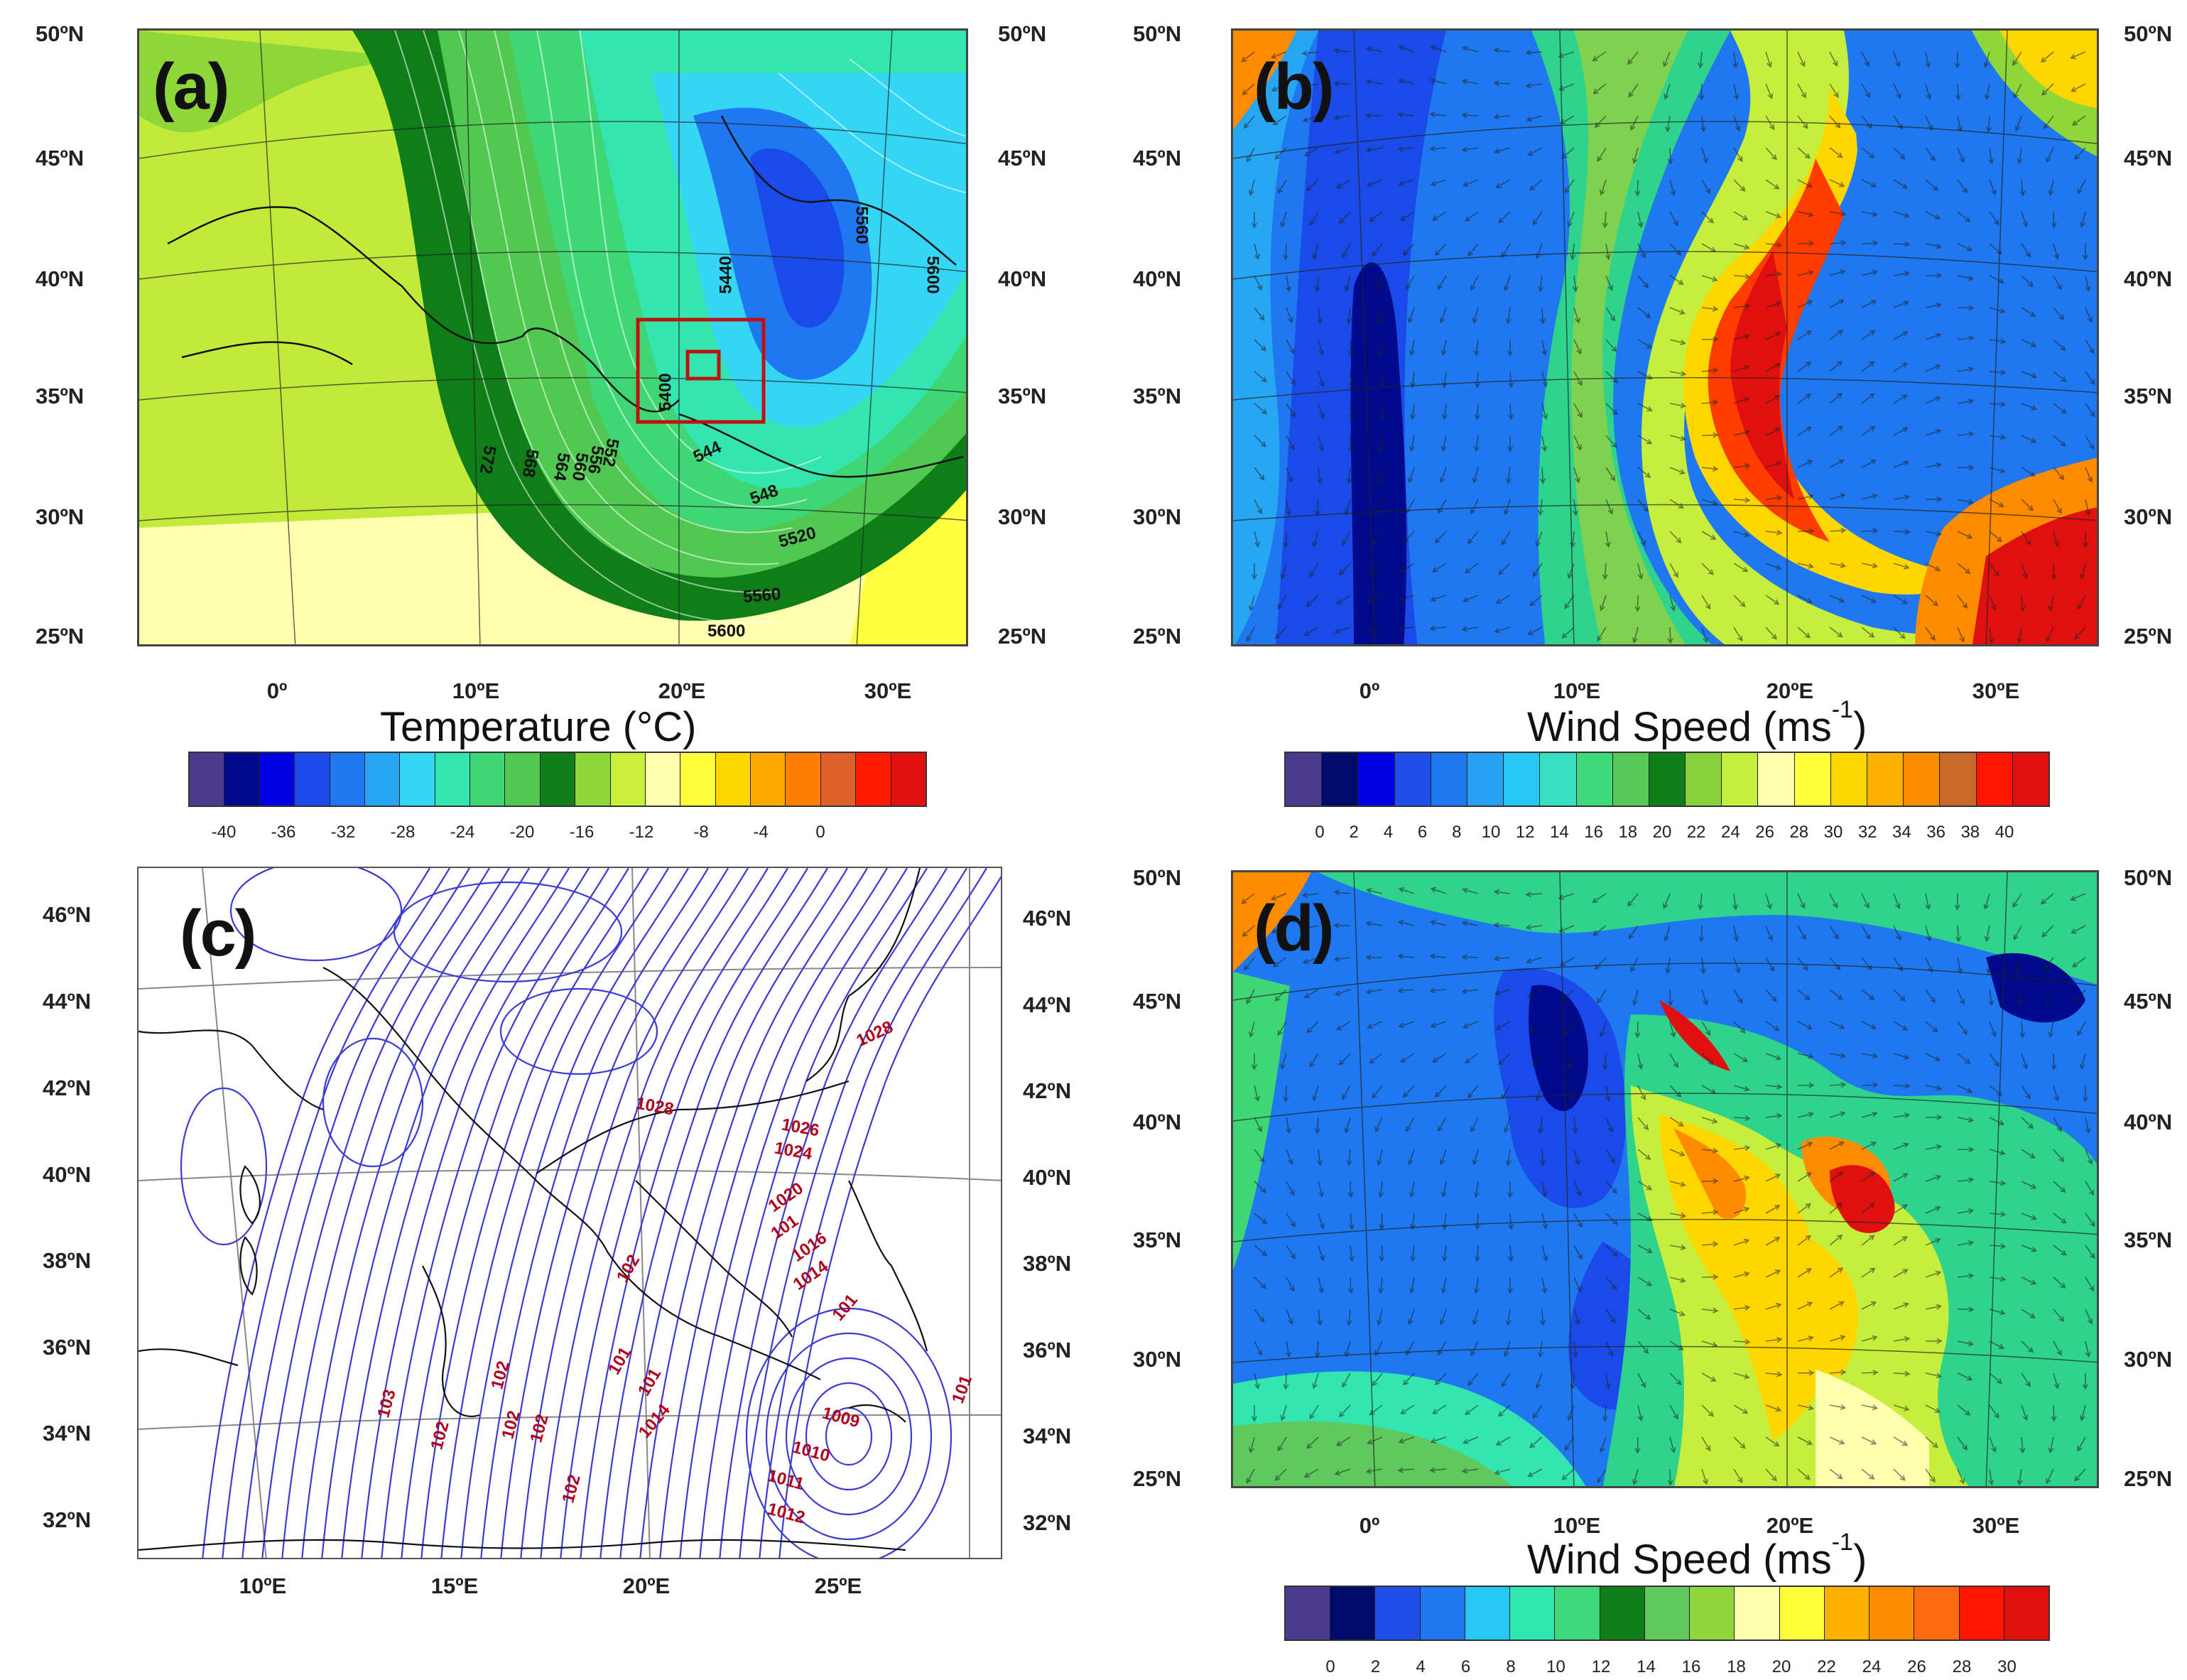 The width and height of the screenshot is (2187, 1680). I want to click on colorbar-tick-label: 18, so click(1736, 1667).